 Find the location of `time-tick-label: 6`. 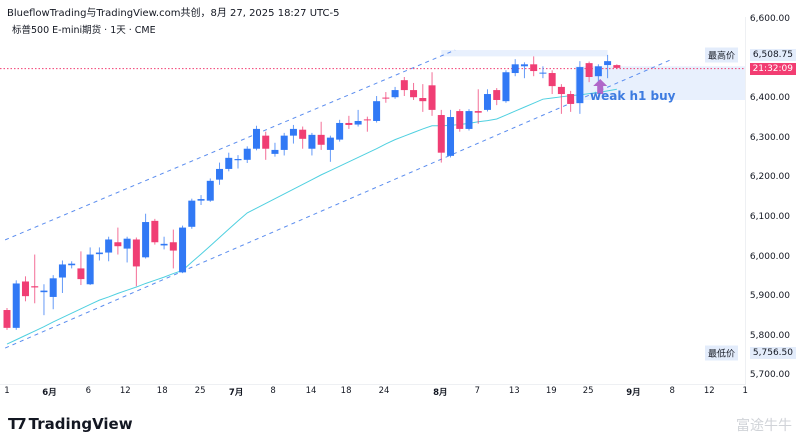

time-tick-label: 6 is located at coordinates (88, 391).